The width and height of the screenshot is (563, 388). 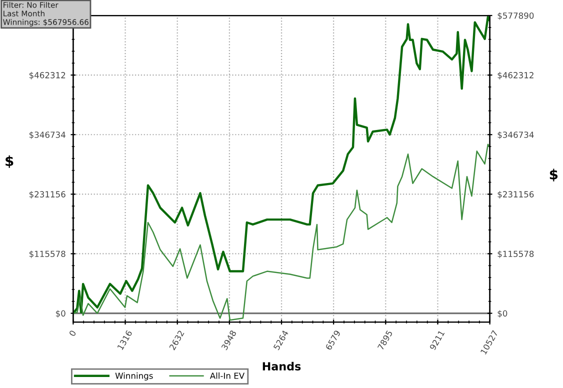 What do you see at coordinates (516, 16) in the screenshot?
I see `y2-tick-label: $577890` at bounding box center [516, 16].